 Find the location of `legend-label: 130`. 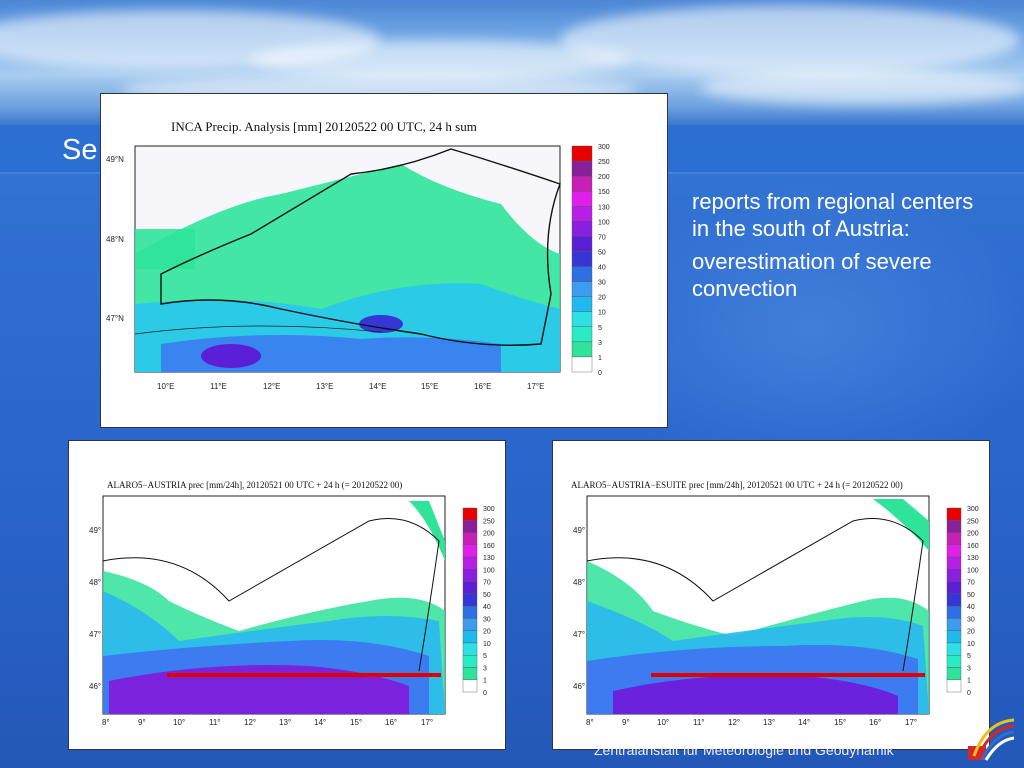

legend-label: 130 is located at coordinates (489, 558).